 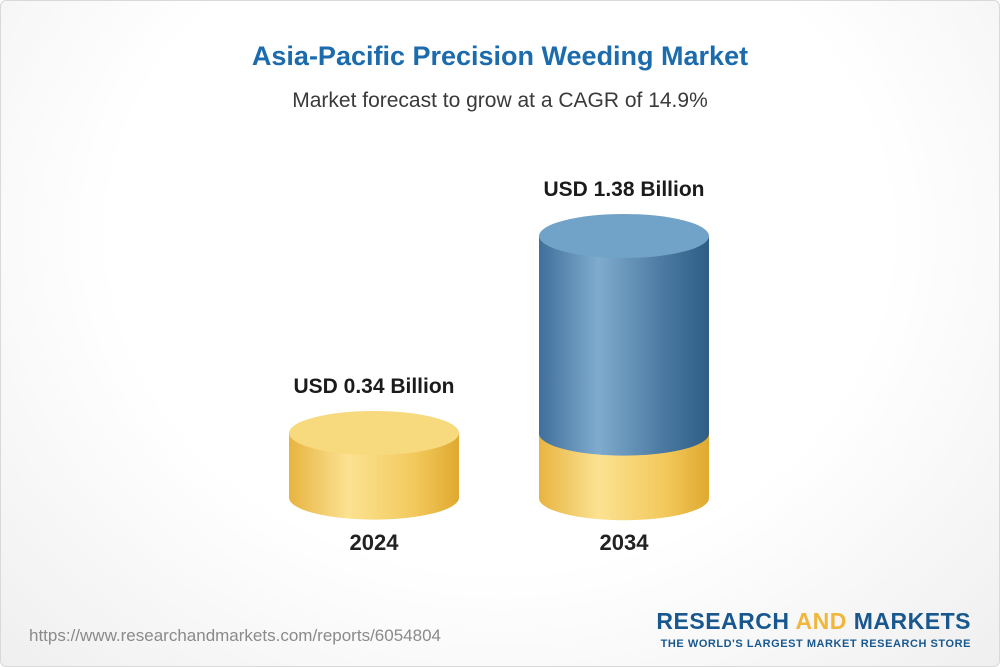 I want to click on x-label-2034: 2034, so click(x=624, y=542).